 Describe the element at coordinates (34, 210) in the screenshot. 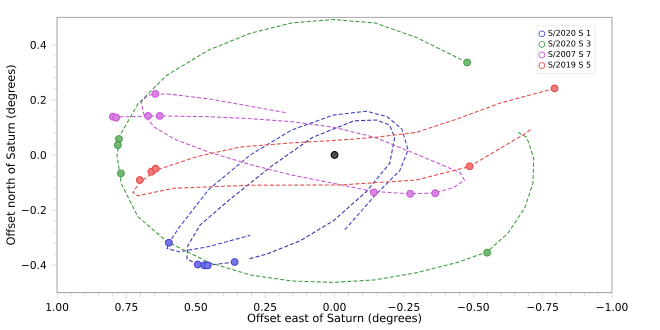

I see `y-tick-label: −0.2` at that location.